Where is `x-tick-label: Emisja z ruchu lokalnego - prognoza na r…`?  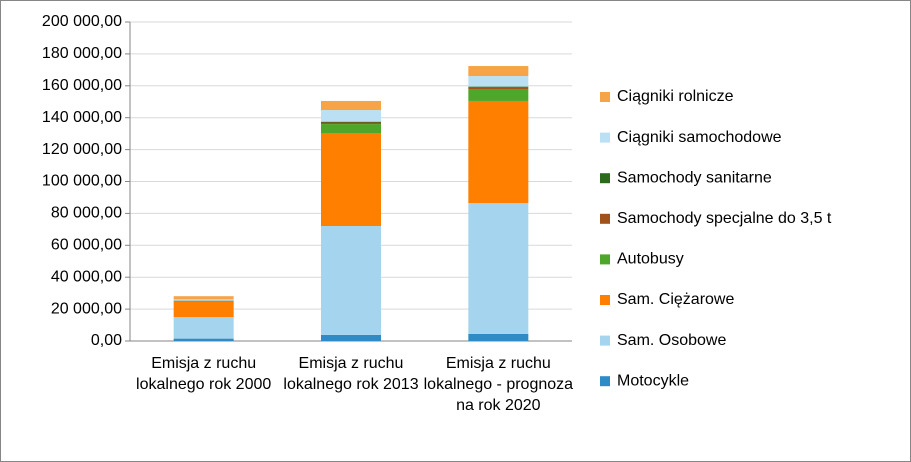
x-tick-label: Emisja z ruchu lokalnego - prognoza na r… is located at coordinates (498, 384).